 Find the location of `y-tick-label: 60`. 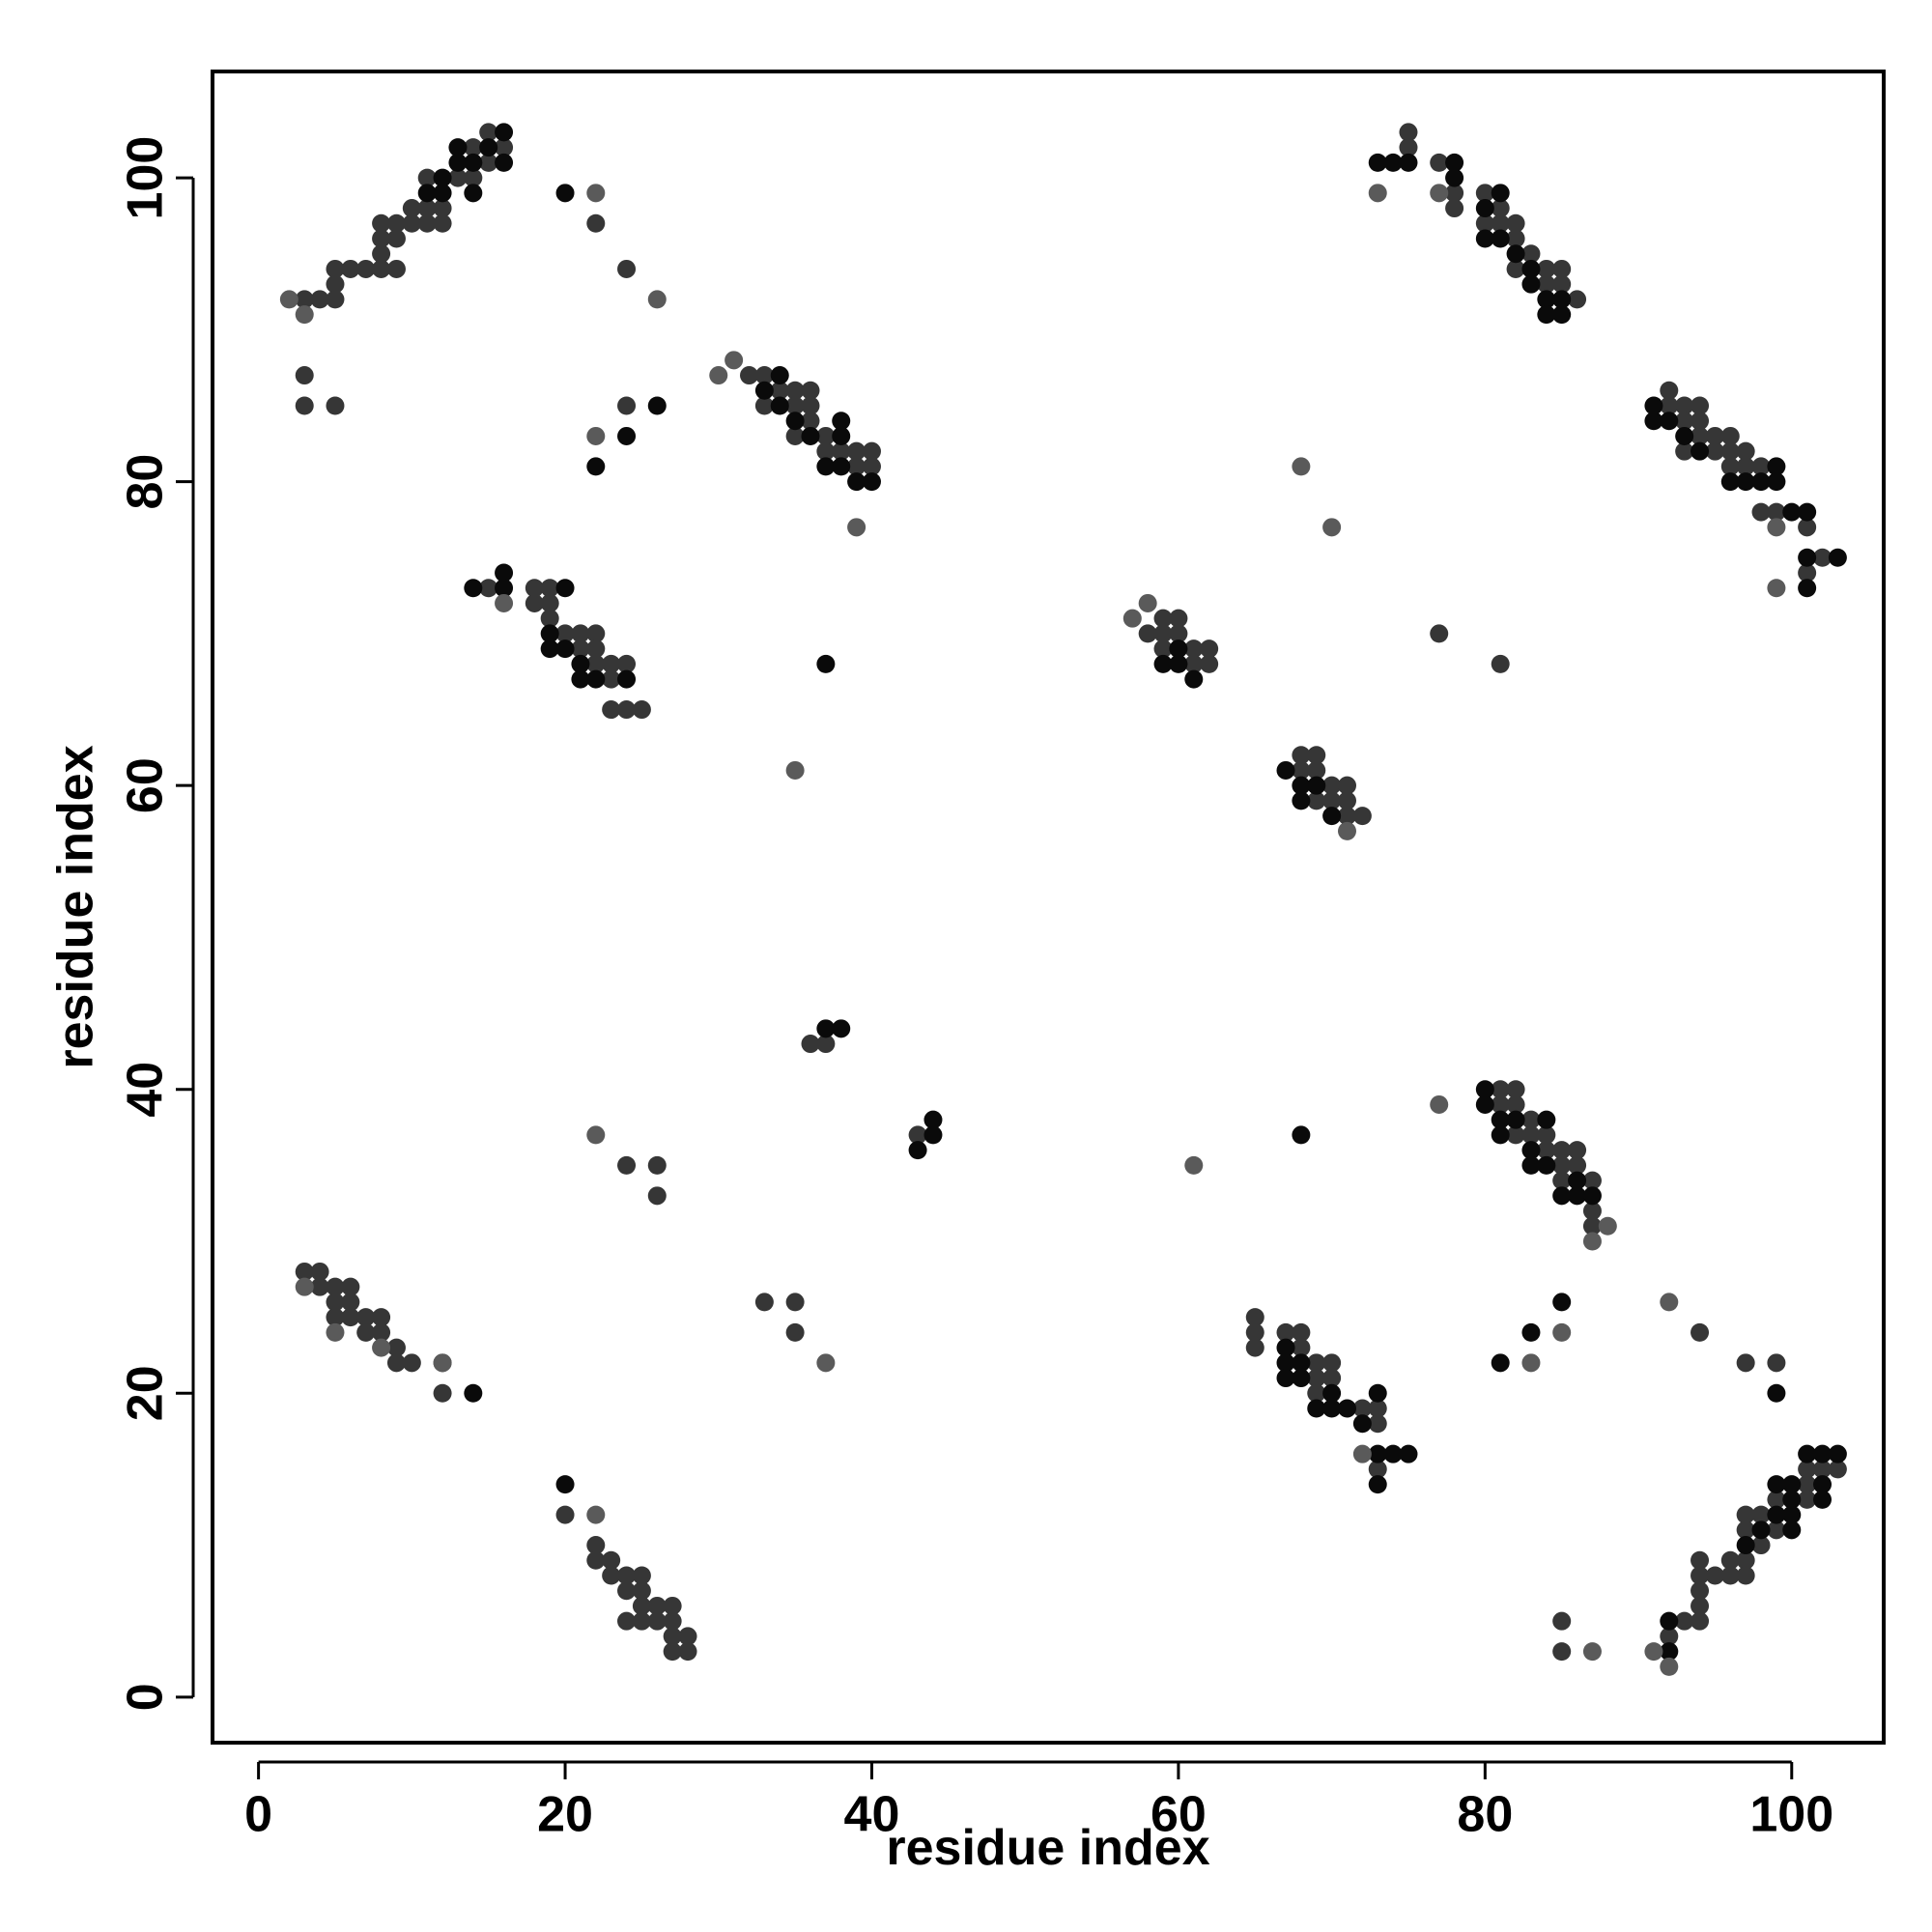

y-tick-label: 60 is located at coordinates (146, 785).